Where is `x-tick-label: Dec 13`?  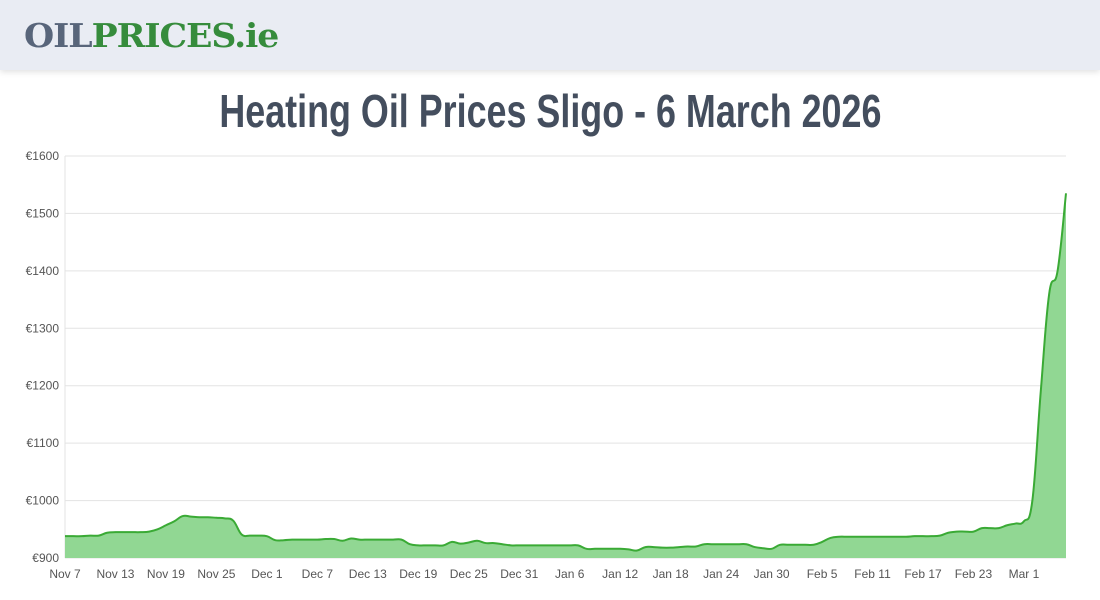 x-tick-label: Dec 13 is located at coordinates (368, 574).